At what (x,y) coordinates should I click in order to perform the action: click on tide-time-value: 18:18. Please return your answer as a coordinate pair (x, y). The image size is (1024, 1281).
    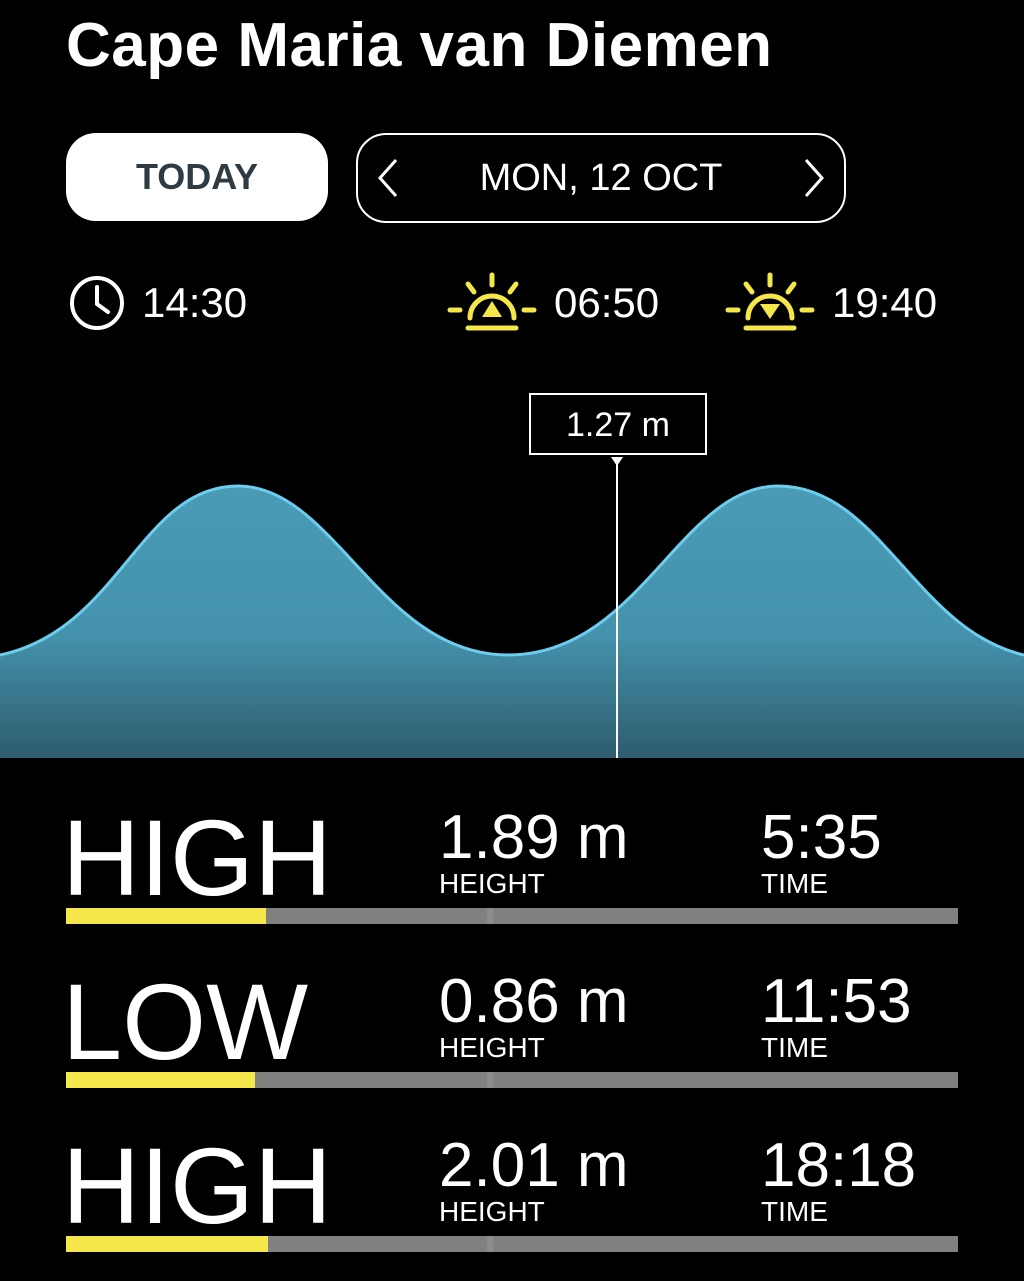
    Looking at the image, I should click on (839, 1165).